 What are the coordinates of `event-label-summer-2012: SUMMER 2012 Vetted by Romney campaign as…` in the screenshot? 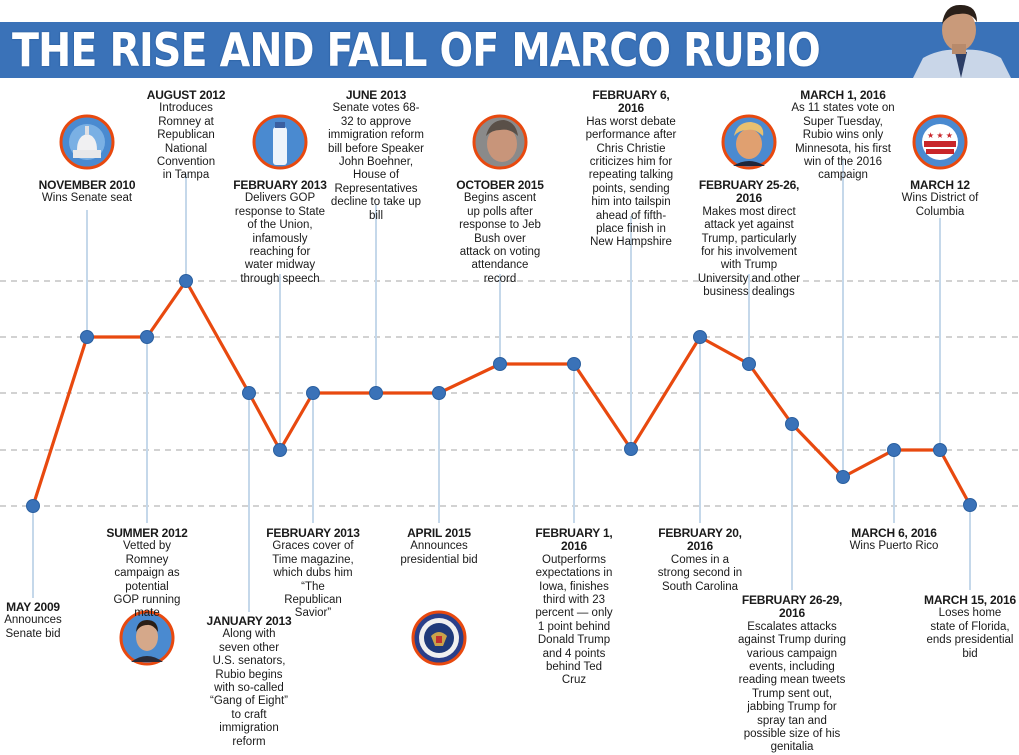 It's located at (147, 573).